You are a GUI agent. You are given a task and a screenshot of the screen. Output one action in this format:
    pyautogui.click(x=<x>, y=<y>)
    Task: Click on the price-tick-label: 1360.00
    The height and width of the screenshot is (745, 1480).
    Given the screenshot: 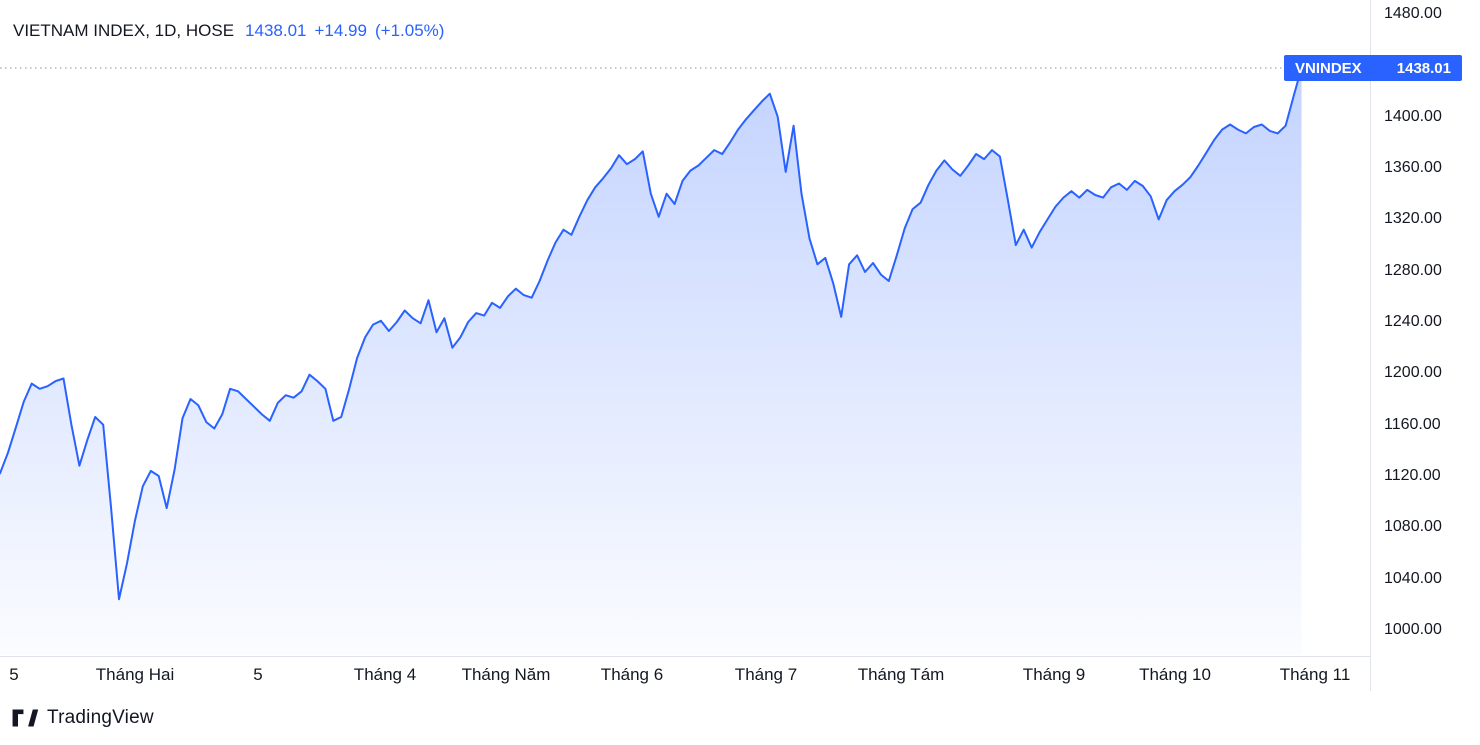 What is the action you would take?
    pyautogui.click(x=1413, y=167)
    